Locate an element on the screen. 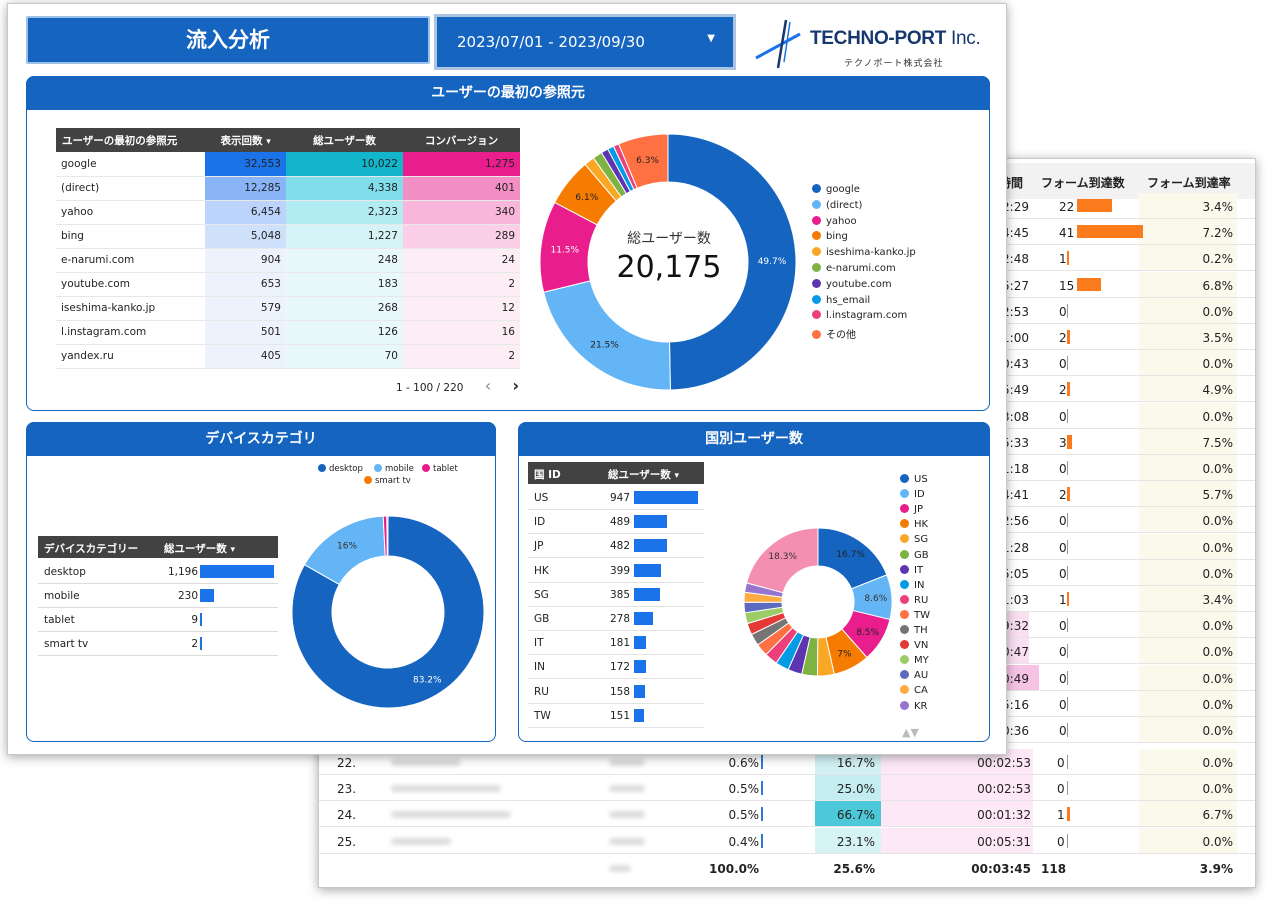  back-rate: 7.5% is located at coordinates (1218, 442).